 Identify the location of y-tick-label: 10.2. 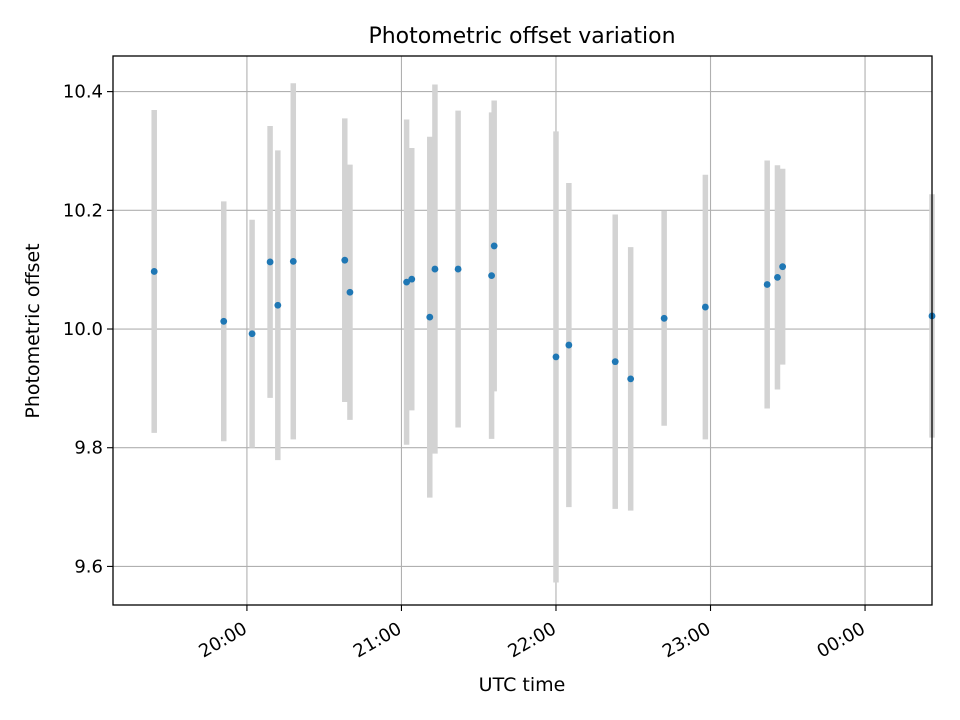
(83, 210).